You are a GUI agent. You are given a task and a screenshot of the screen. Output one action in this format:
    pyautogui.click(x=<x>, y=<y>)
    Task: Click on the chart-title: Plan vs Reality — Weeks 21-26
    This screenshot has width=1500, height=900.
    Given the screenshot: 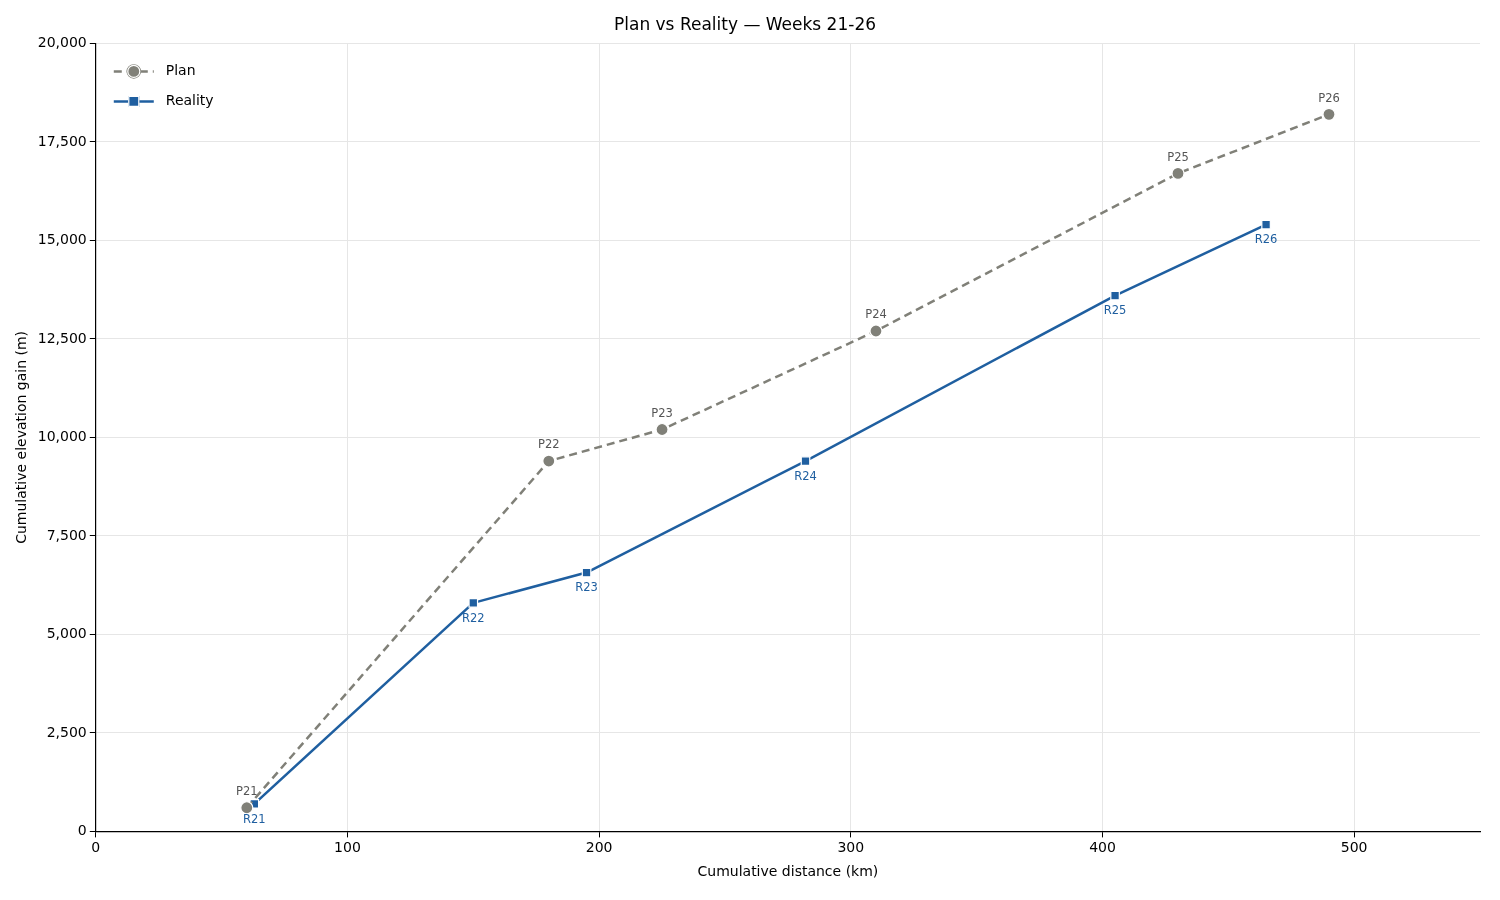 What is the action you would take?
    pyautogui.click(x=745, y=23)
    